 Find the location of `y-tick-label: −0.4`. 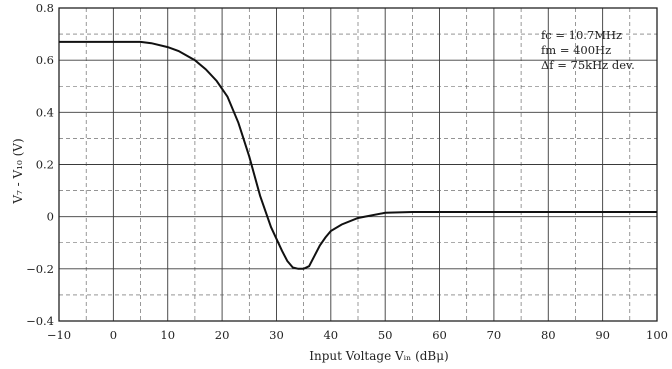

y-tick-label: −0.4 is located at coordinates (40, 321).